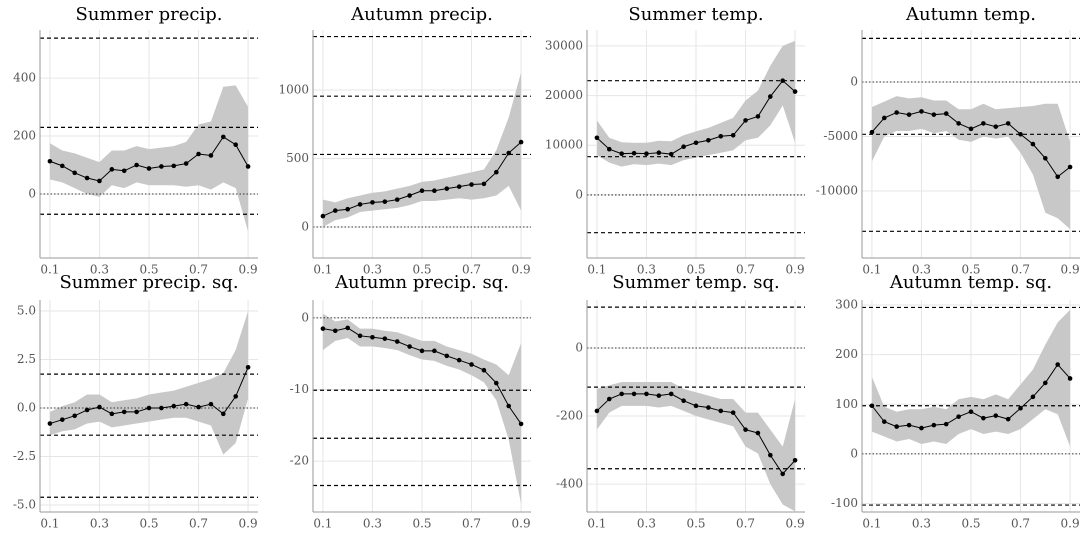 The height and width of the screenshot is (536, 1091). What do you see at coordinates (26, 311) in the screenshot?
I see `y-tick-label: 5.0` at bounding box center [26, 311].